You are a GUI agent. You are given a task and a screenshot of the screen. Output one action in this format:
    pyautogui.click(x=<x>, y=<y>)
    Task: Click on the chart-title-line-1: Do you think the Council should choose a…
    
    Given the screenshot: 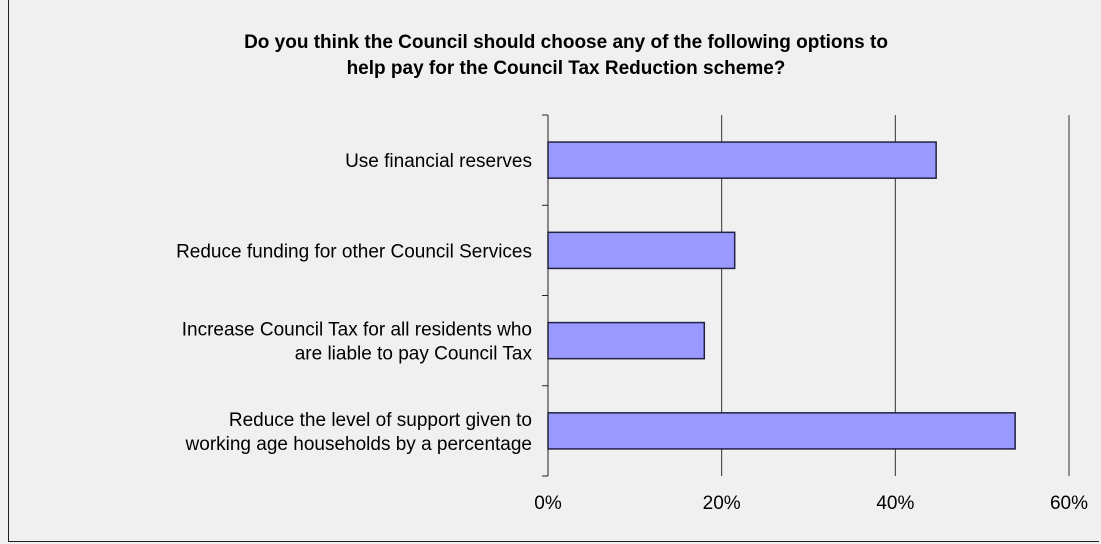 What is the action you would take?
    pyautogui.click(x=566, y=42)
    